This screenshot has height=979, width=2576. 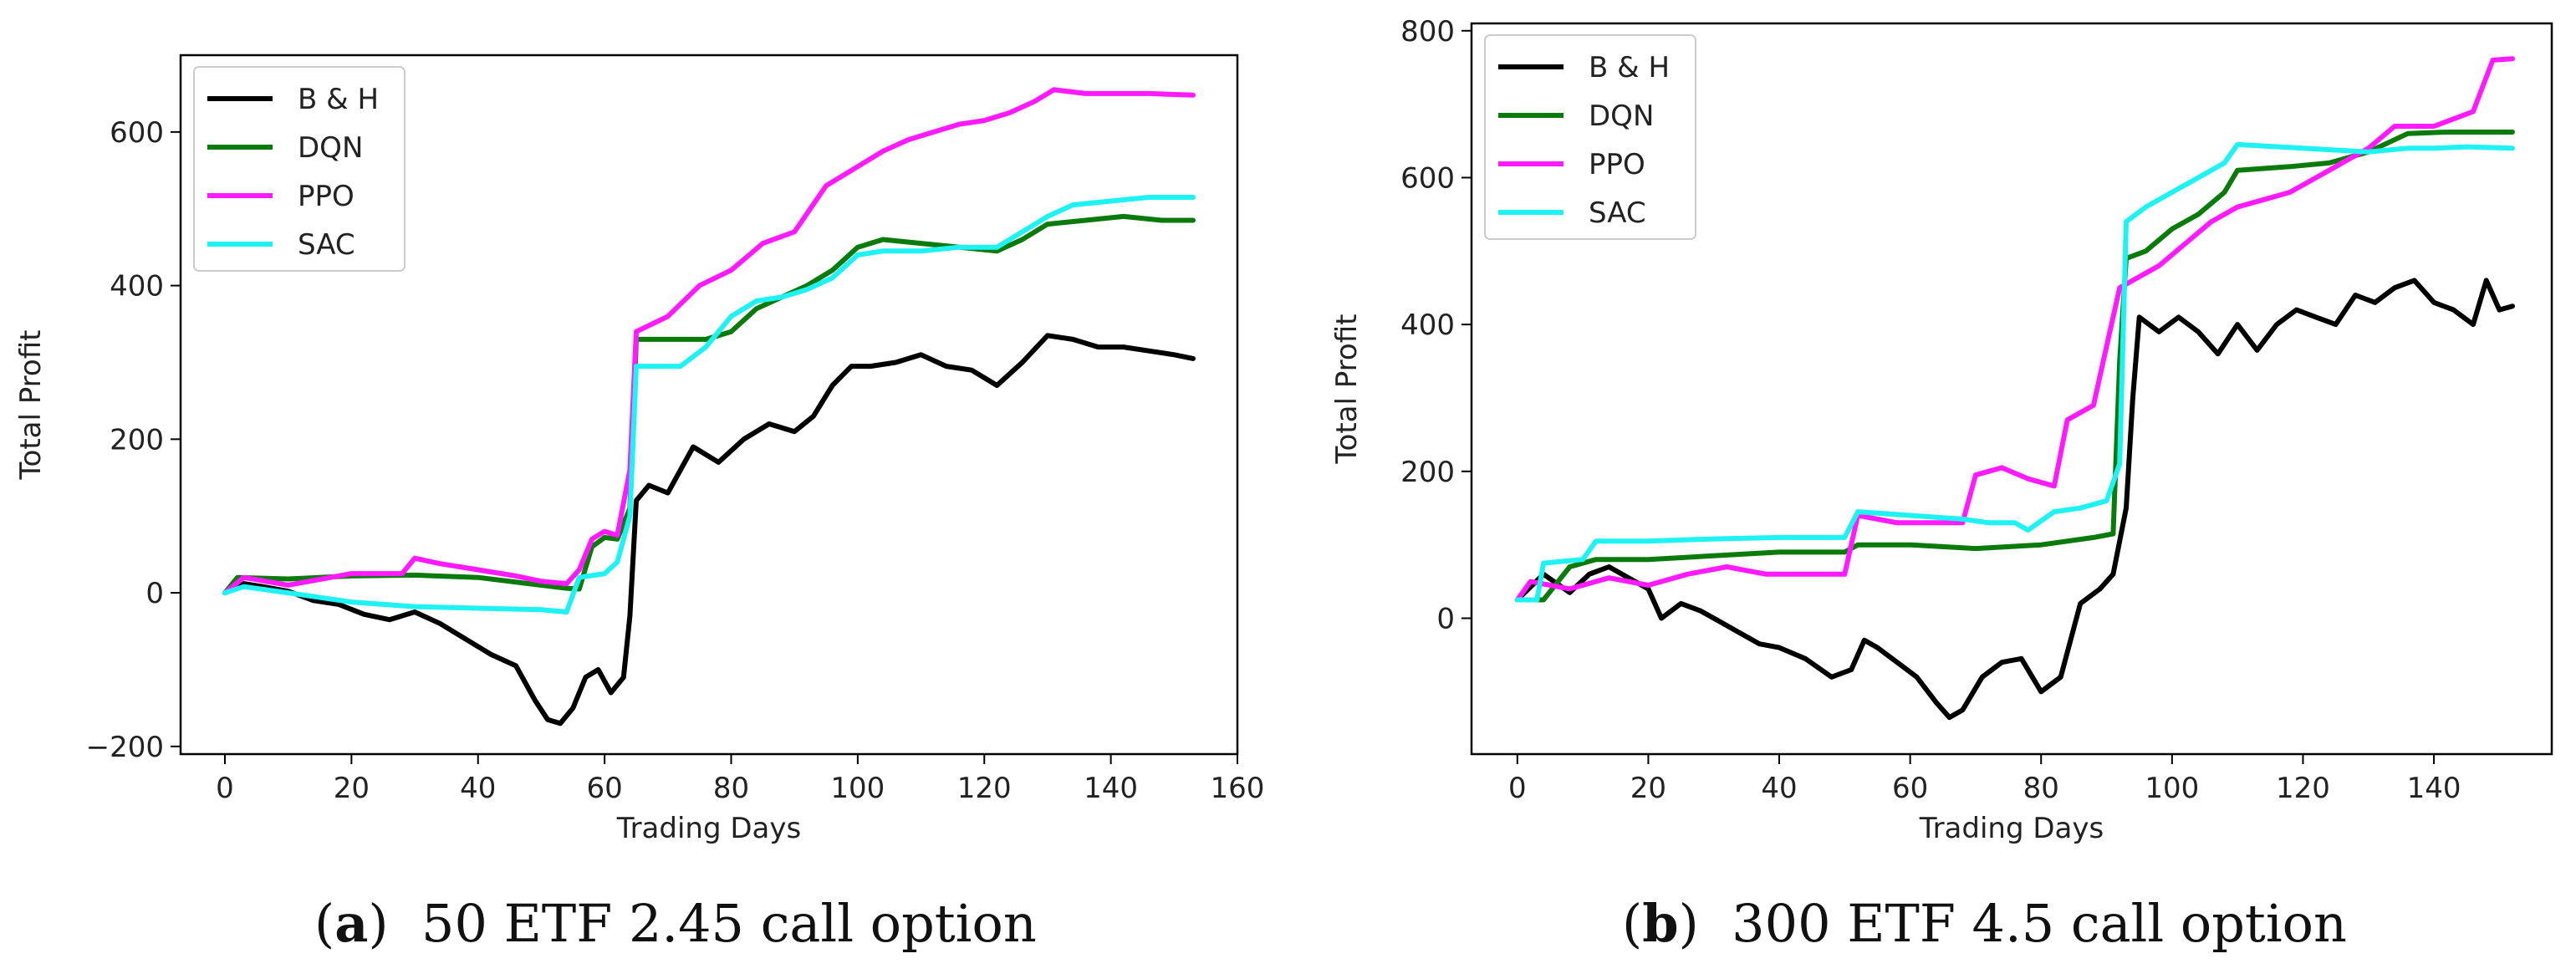 I want to click on chart-a-legend-label-ppo: PPO, so click(x=326, y=196).